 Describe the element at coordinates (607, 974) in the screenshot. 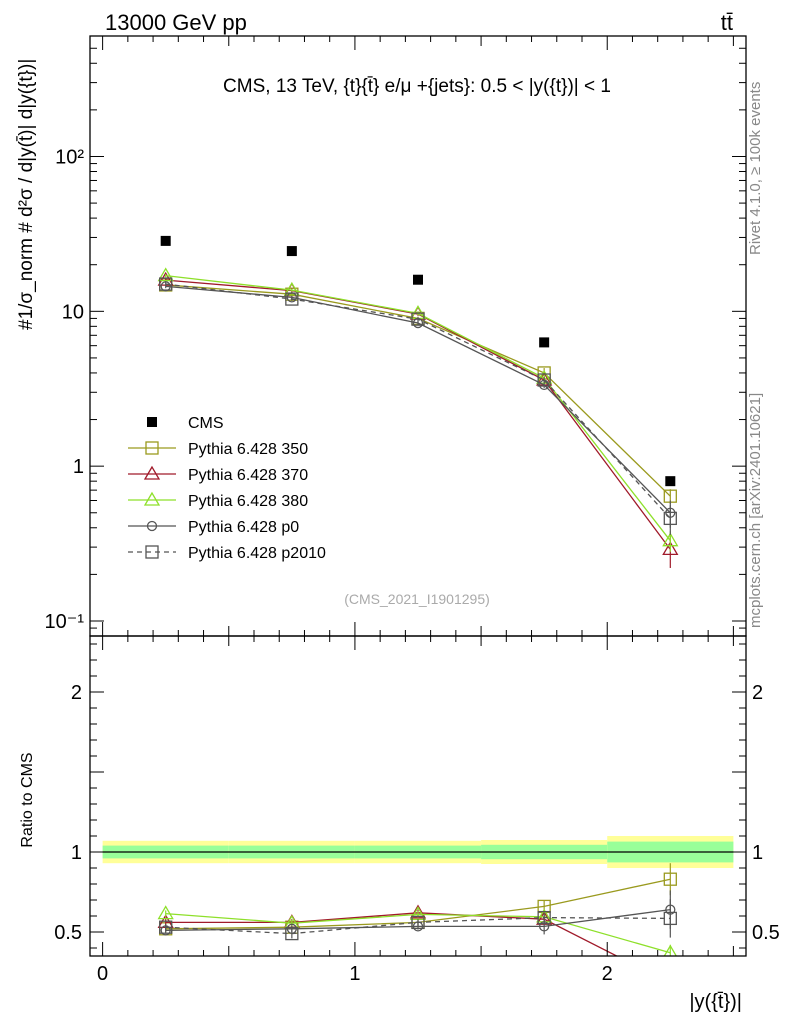

I see `x-tick-label: 2` at that location.